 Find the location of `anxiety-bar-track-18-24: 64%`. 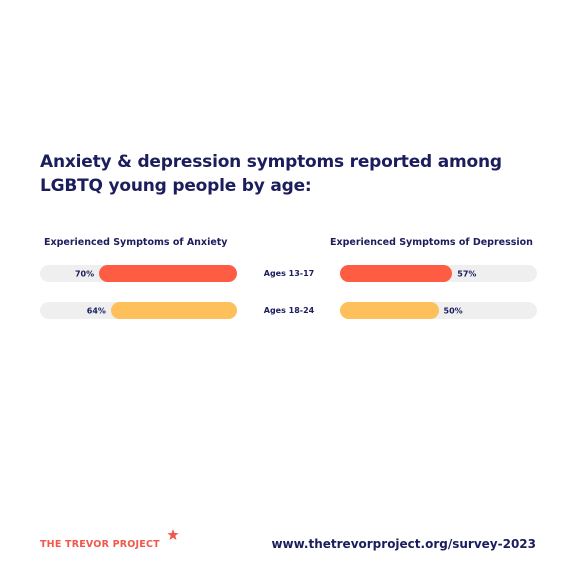

anxiety-bar-track-18-24: 64% is located at coordinates (138, 310).